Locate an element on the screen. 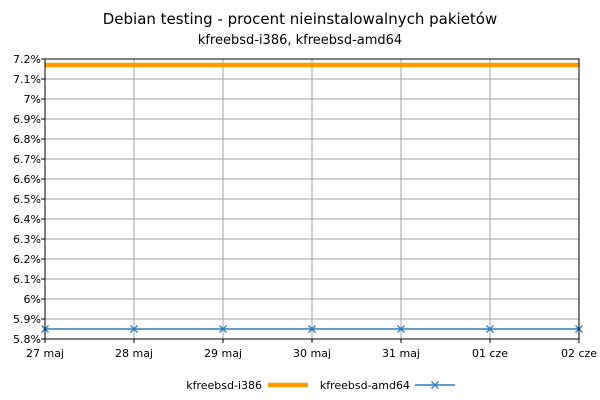 The width and height of the screenshot is (600, 400). x-tick-label: 27 maj is located at coordinates (45, 353).